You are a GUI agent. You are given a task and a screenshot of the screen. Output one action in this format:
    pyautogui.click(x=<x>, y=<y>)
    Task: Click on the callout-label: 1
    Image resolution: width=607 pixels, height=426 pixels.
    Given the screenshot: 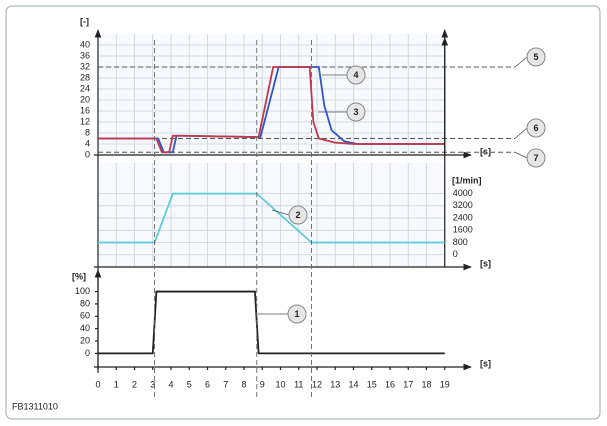 What is the action you would take?
    pyautogui.click(x=296, y=314)
    